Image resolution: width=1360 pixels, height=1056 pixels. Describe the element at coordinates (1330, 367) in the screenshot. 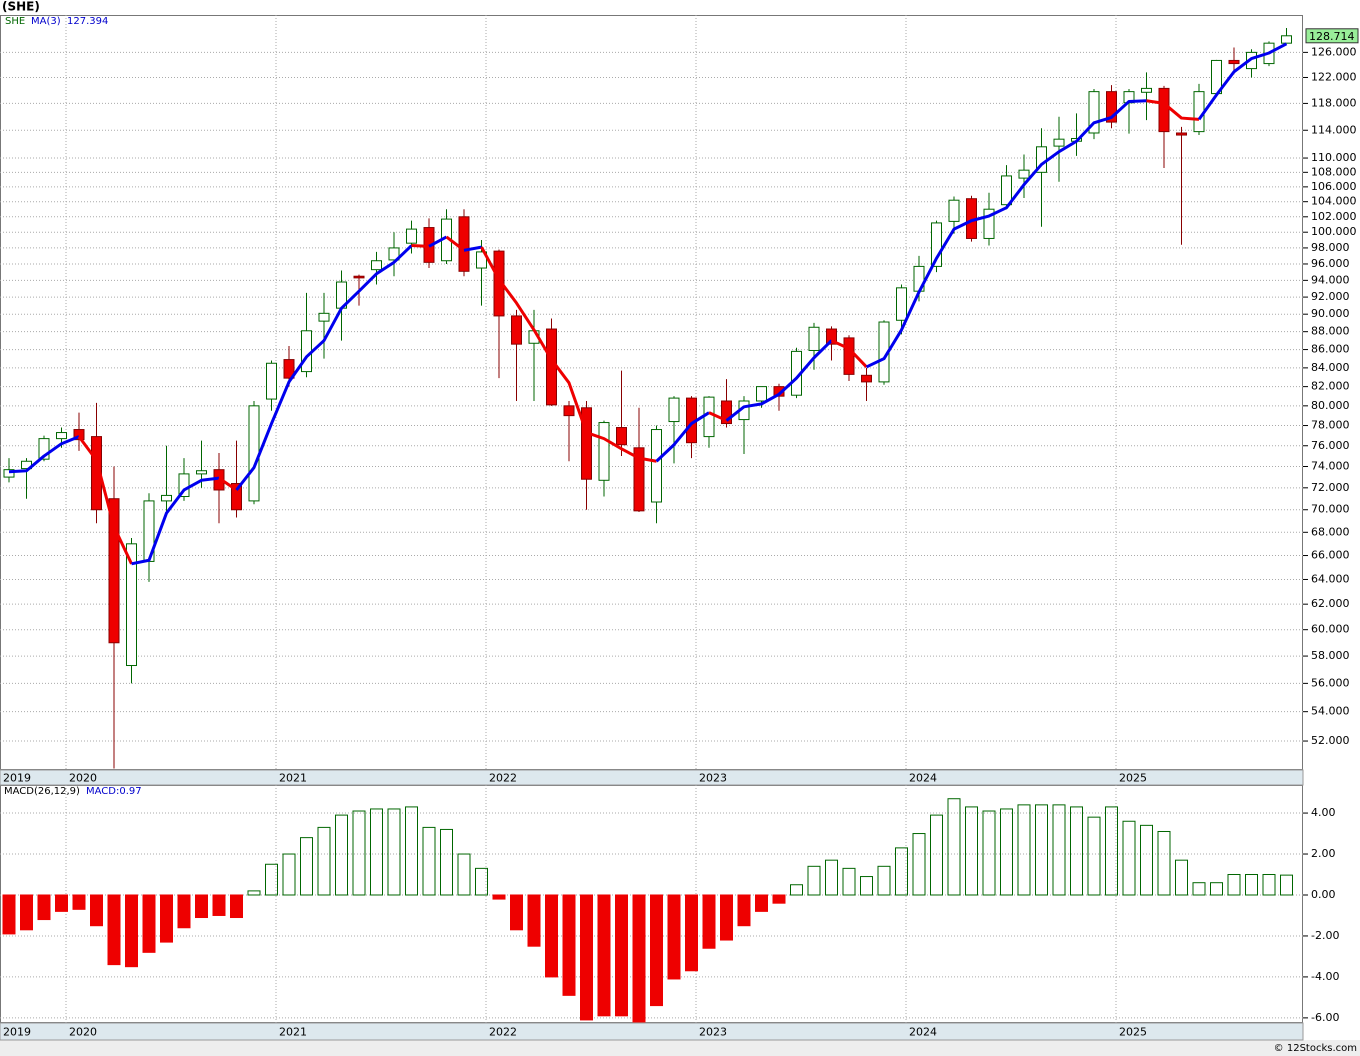

I see `y-tick-label: 84.000` at that location.